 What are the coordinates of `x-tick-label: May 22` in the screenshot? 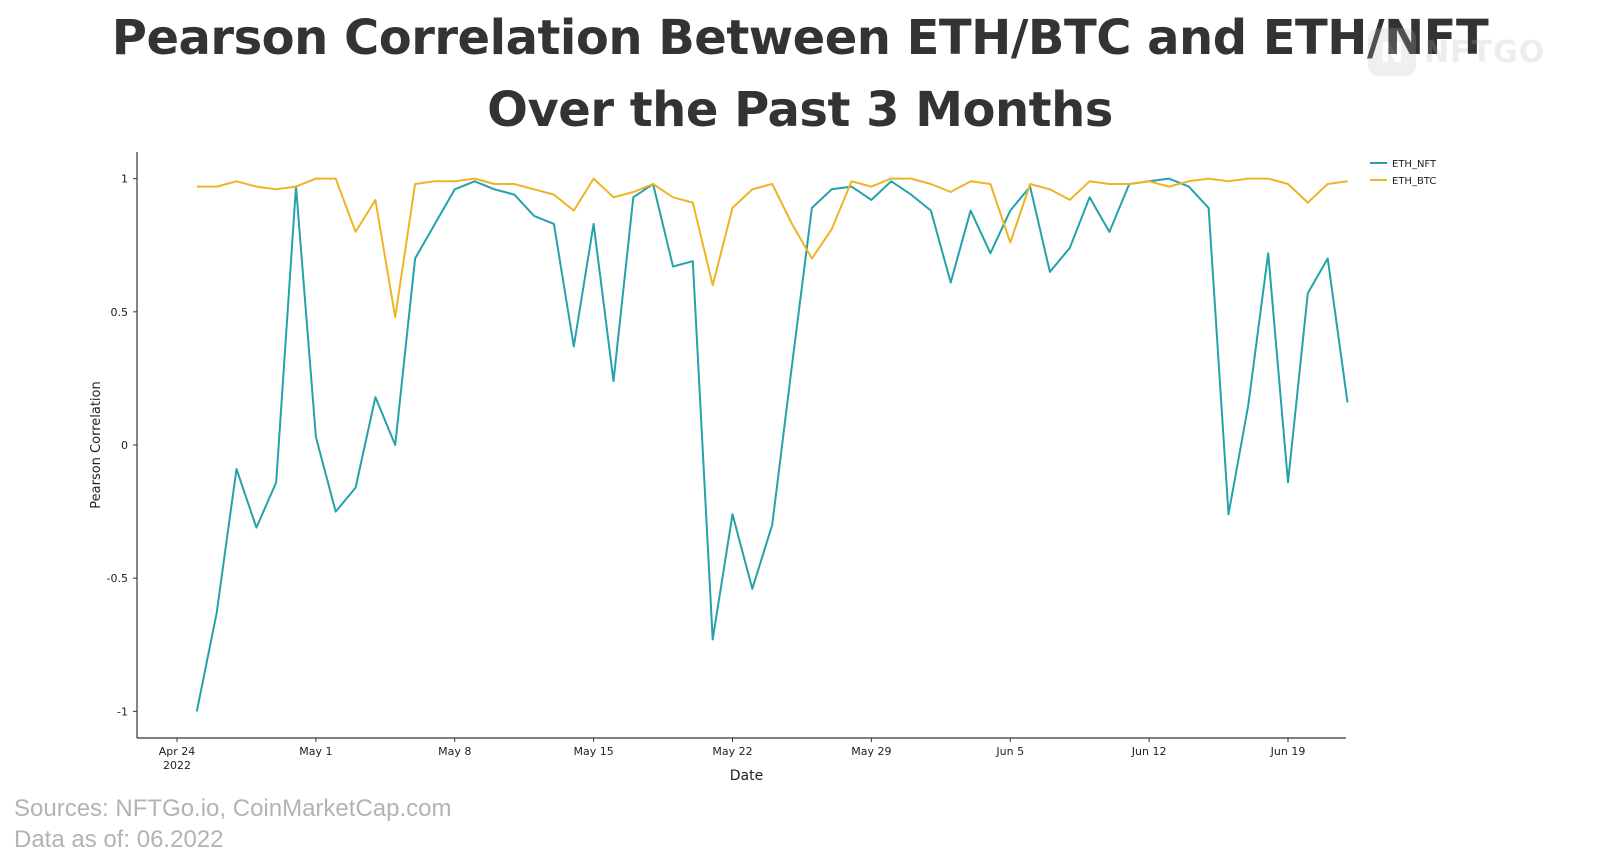 It's located at (732, 751).